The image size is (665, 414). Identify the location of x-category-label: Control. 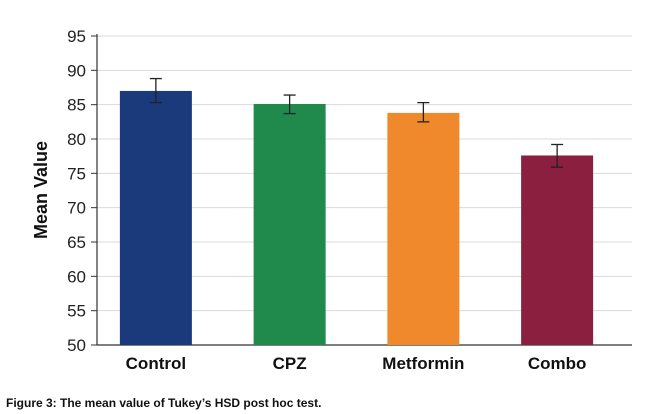
(156, 363).